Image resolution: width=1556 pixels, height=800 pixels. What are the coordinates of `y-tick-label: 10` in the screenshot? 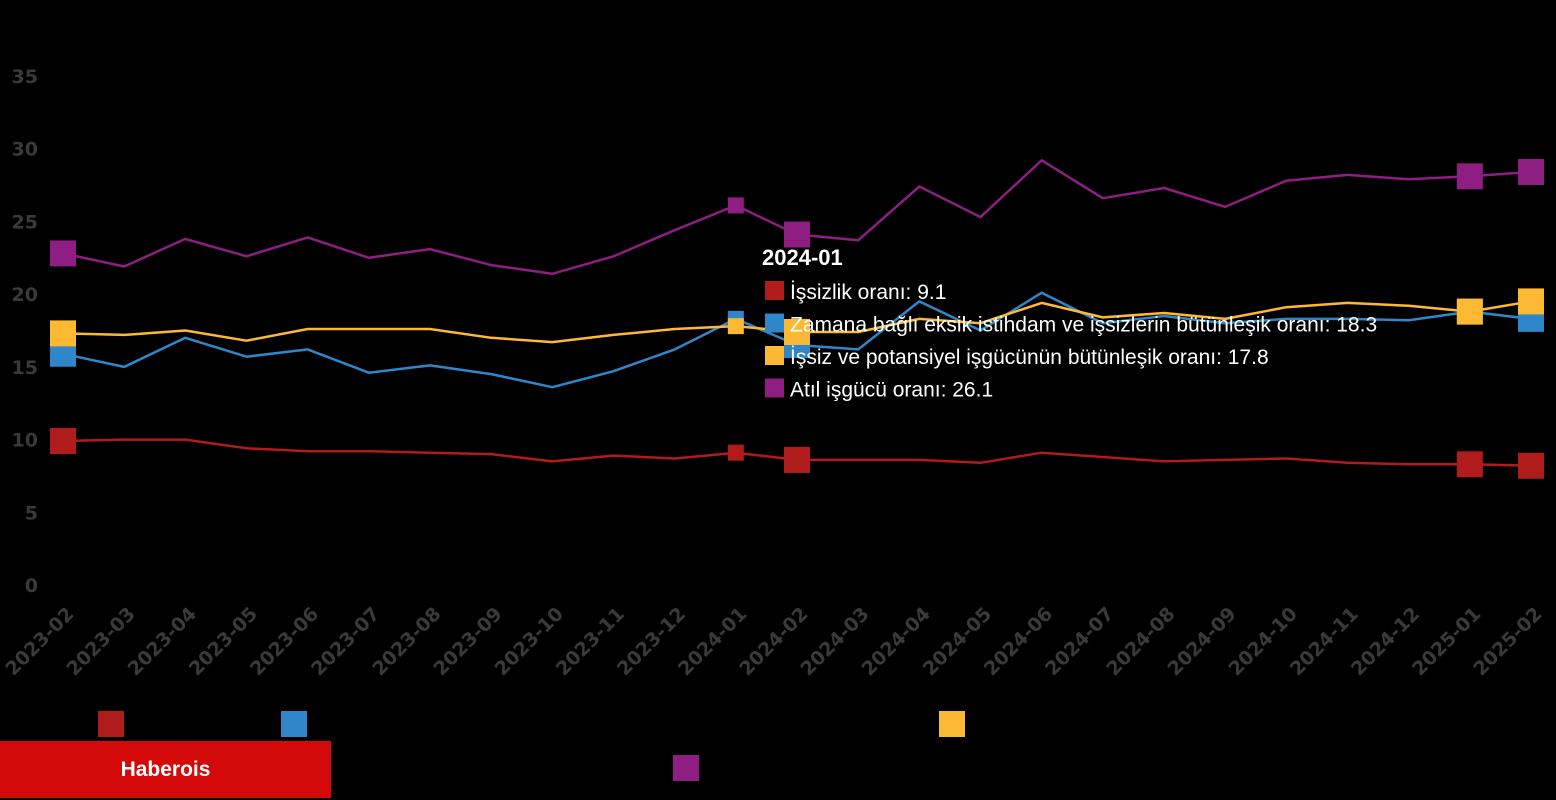 It's located at (25, 441).